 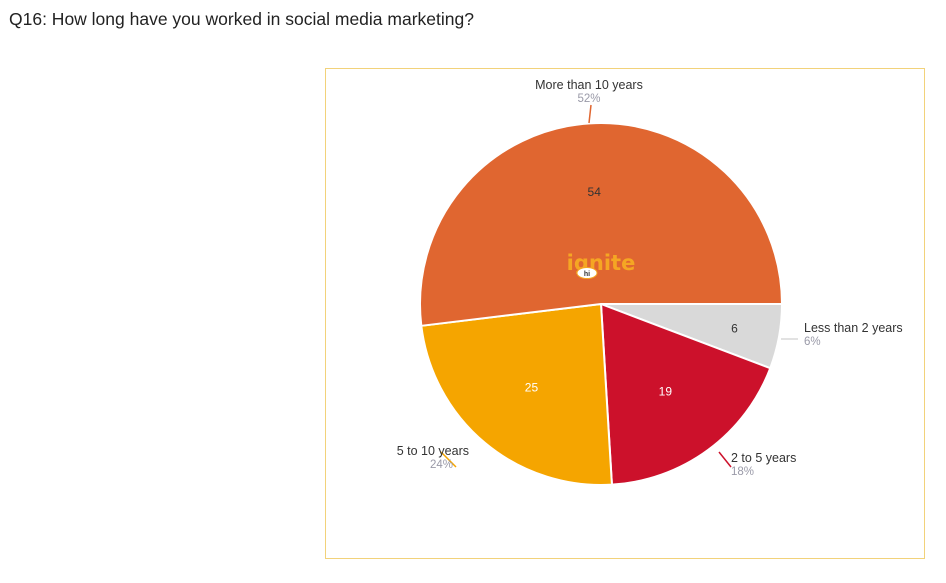 What do you see at coordinates (433, 451) in the screenshot?
I see `slice-category-label: 5 to 10 years` at bounding box center [433, 451].